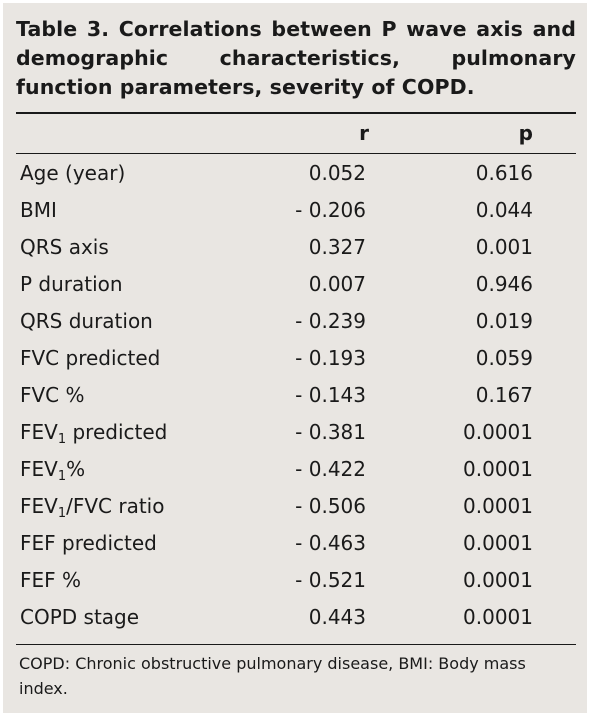 The image size is (590, 718). I want to click on row-label: COPD stage, so click(80, 617).